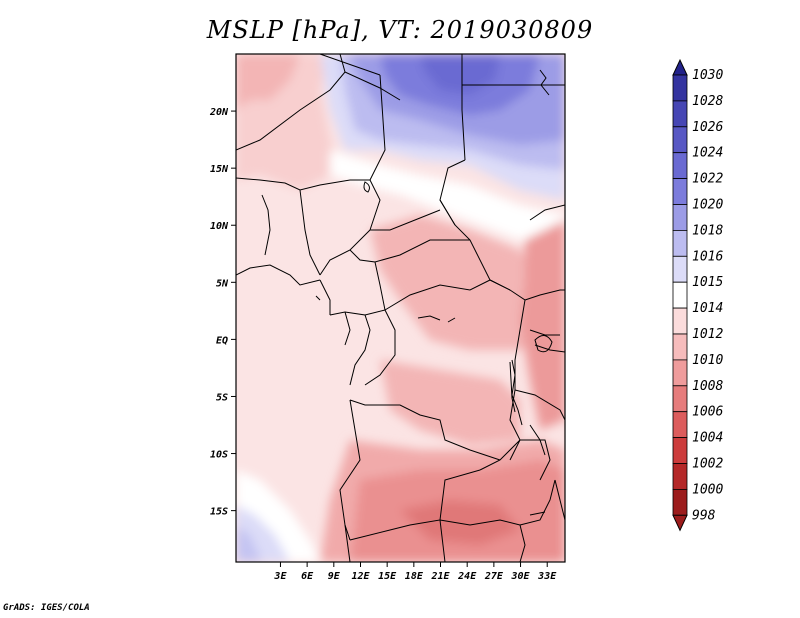  I want to click on field-1016-southwest, so click(249, 543).